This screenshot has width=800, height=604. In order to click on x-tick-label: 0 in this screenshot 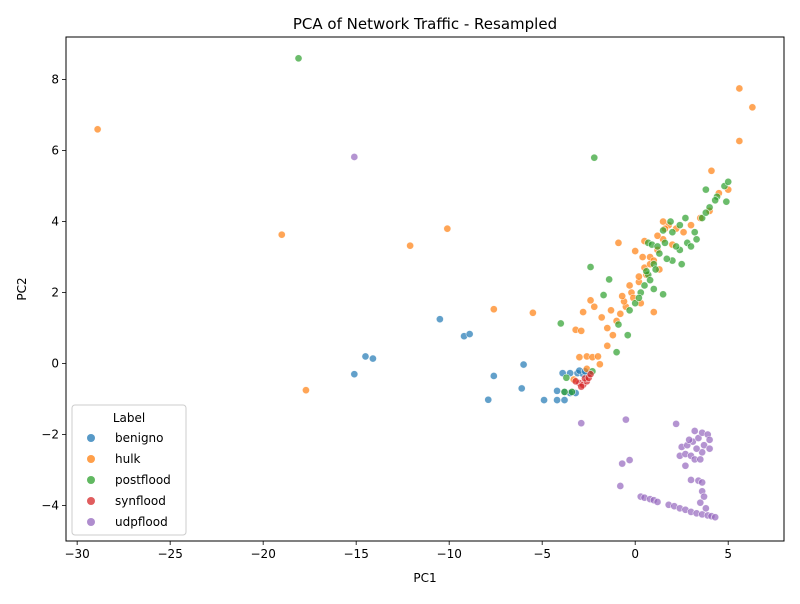, I will do `click(635, 554)`.